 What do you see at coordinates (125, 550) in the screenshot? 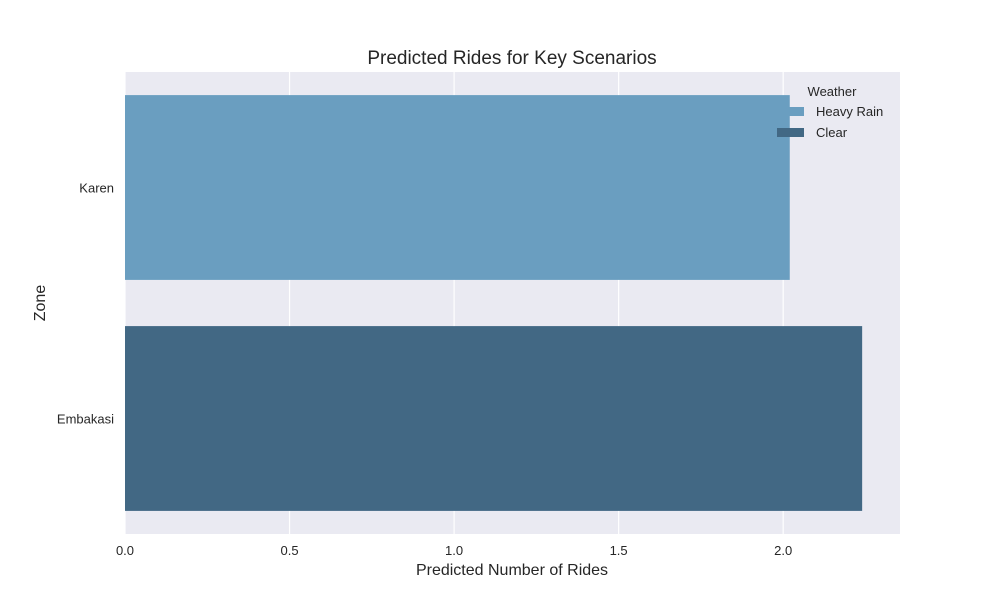
I see `x-tick-label: 0.0` at bounding box center [125, 550].